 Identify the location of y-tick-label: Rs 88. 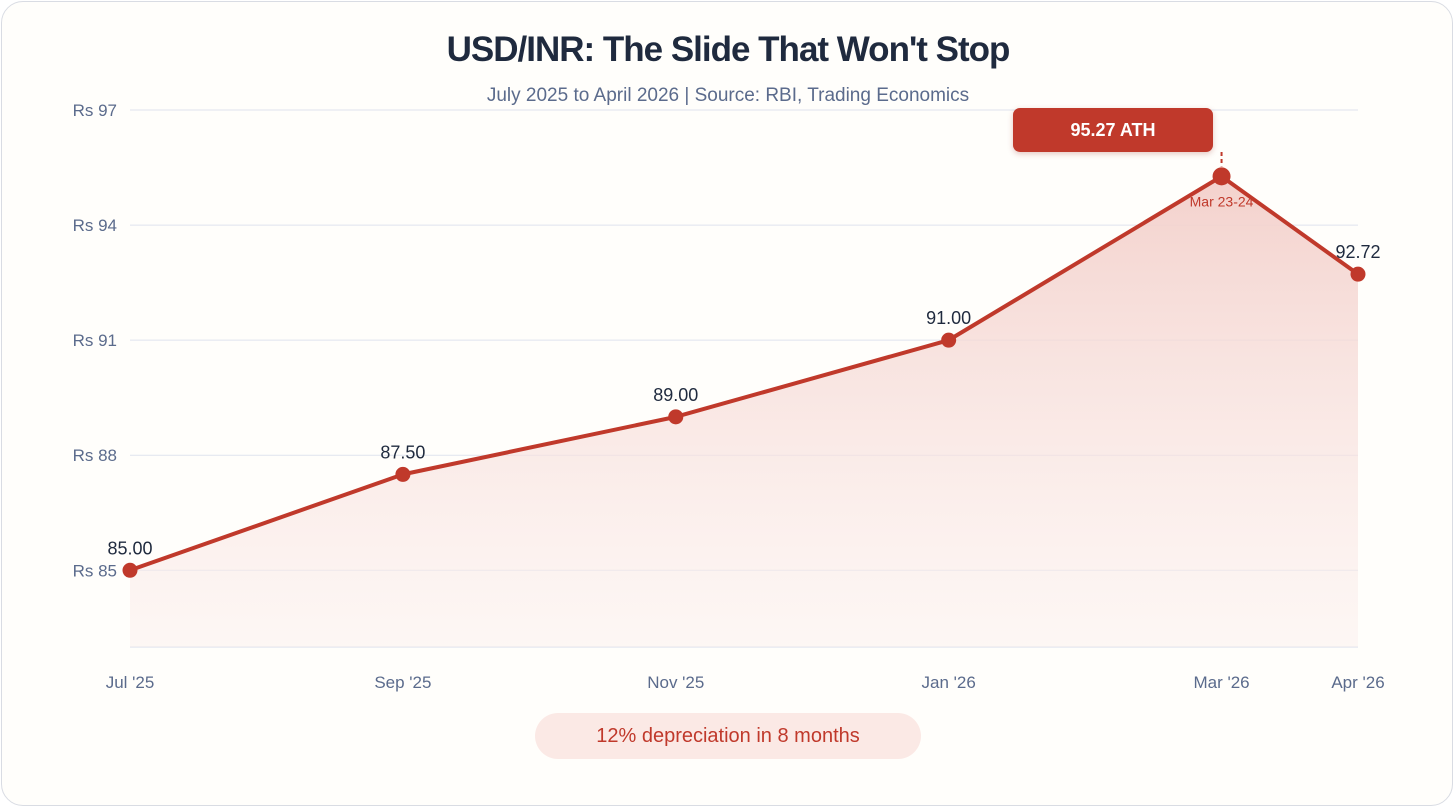
(95, 455).